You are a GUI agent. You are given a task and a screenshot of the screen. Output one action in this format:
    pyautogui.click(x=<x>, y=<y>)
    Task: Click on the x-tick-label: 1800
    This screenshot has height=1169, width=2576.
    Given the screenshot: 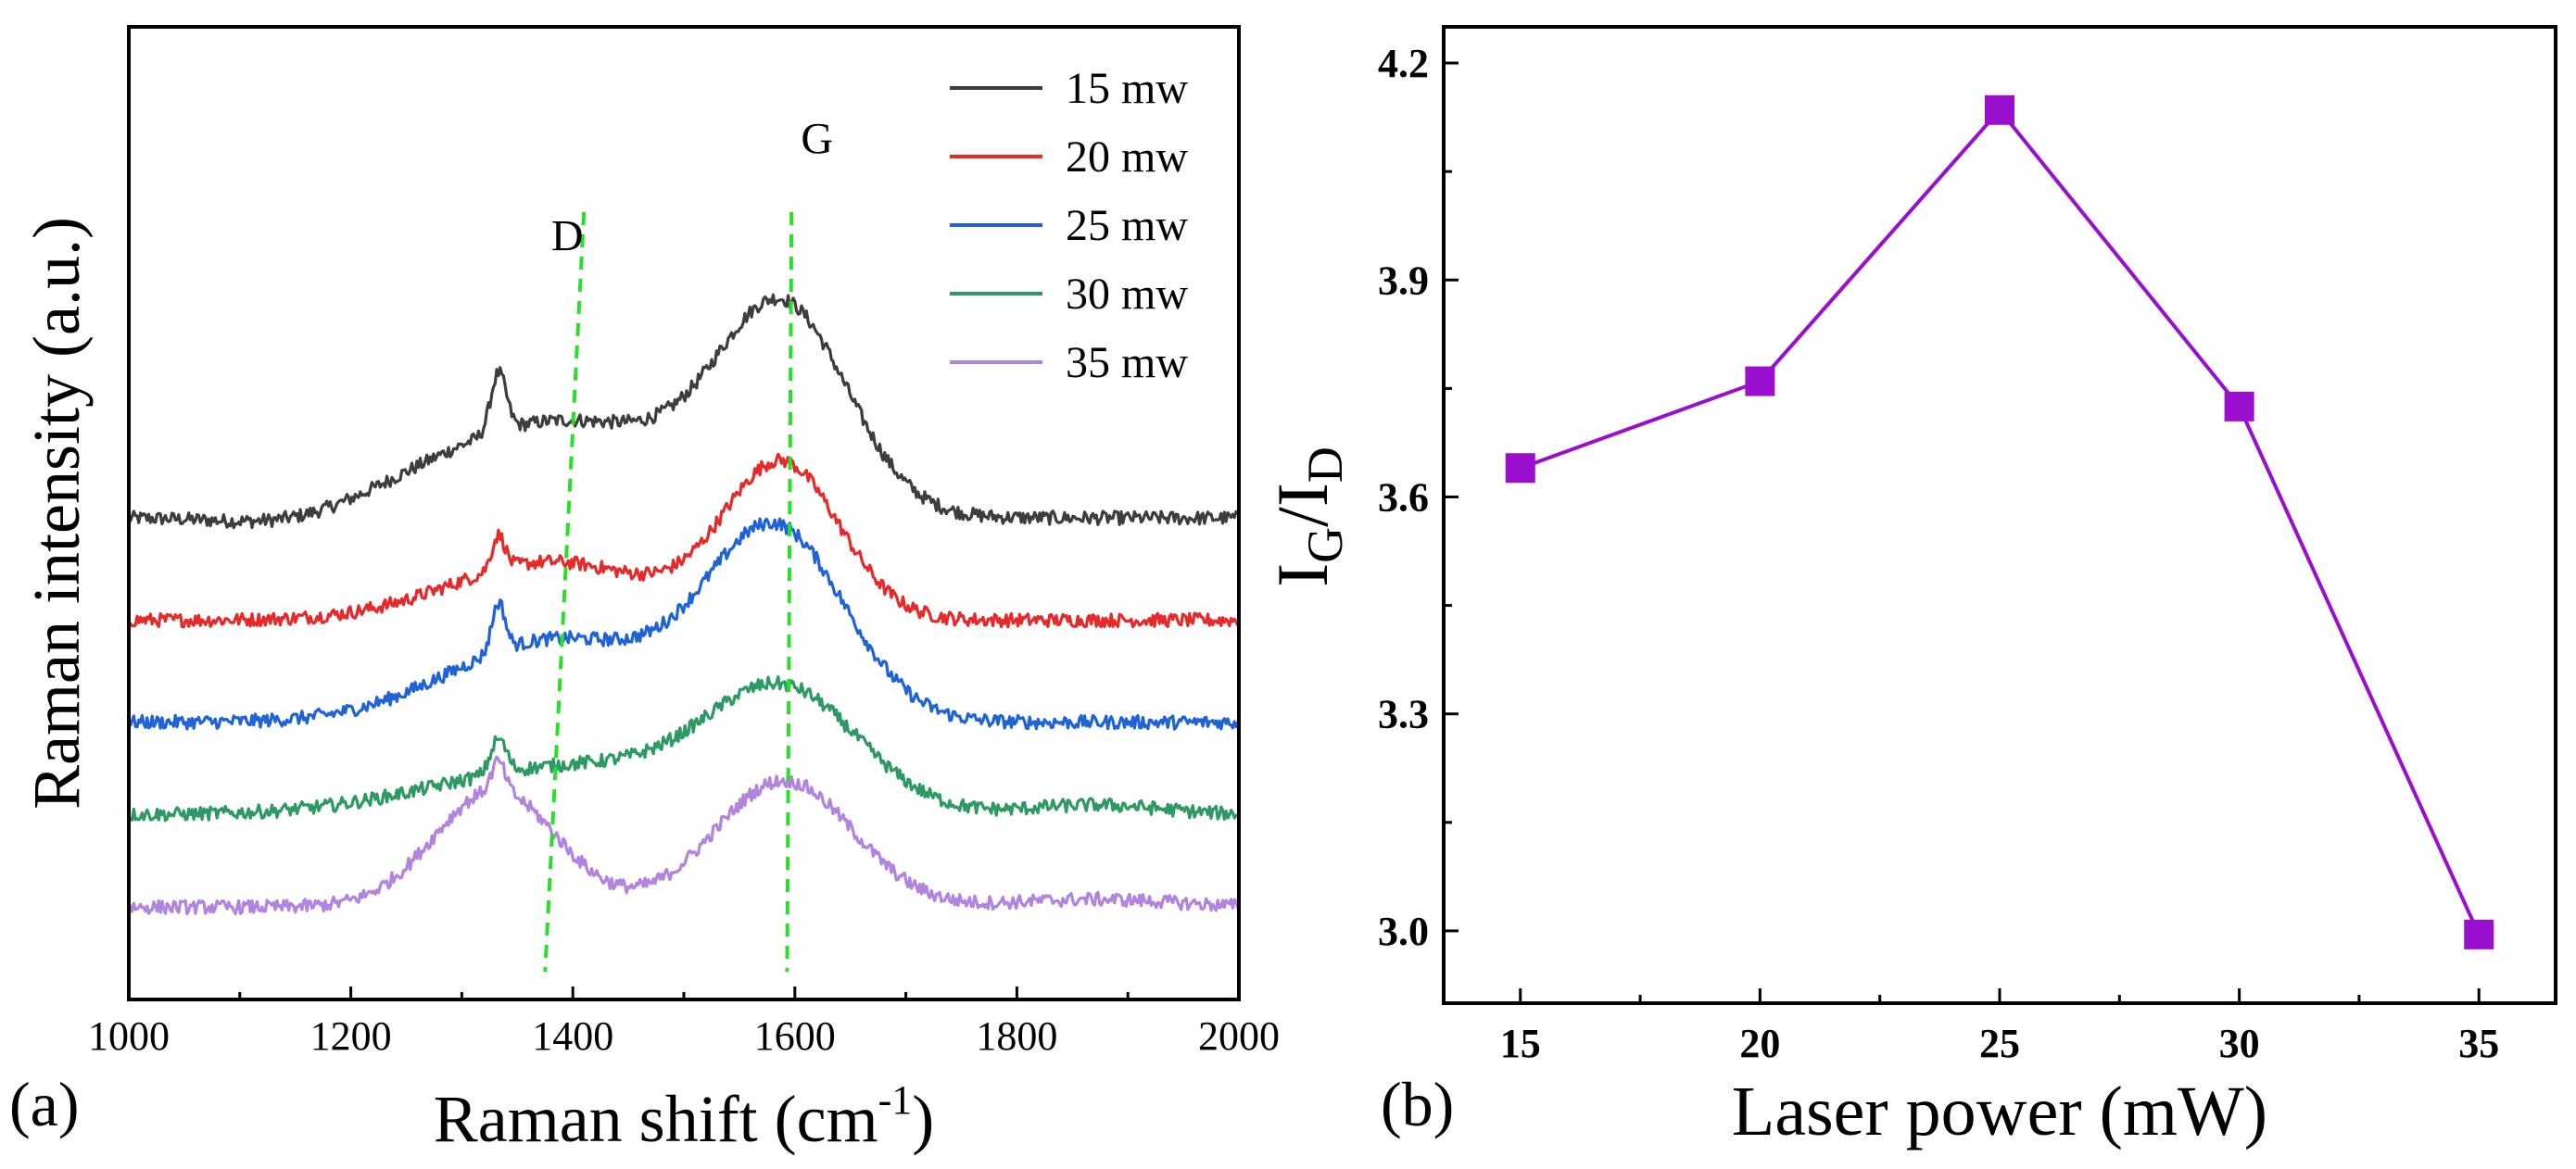 What is the action you would take?
    pyautogui.click(x=1017, y=1036)
    